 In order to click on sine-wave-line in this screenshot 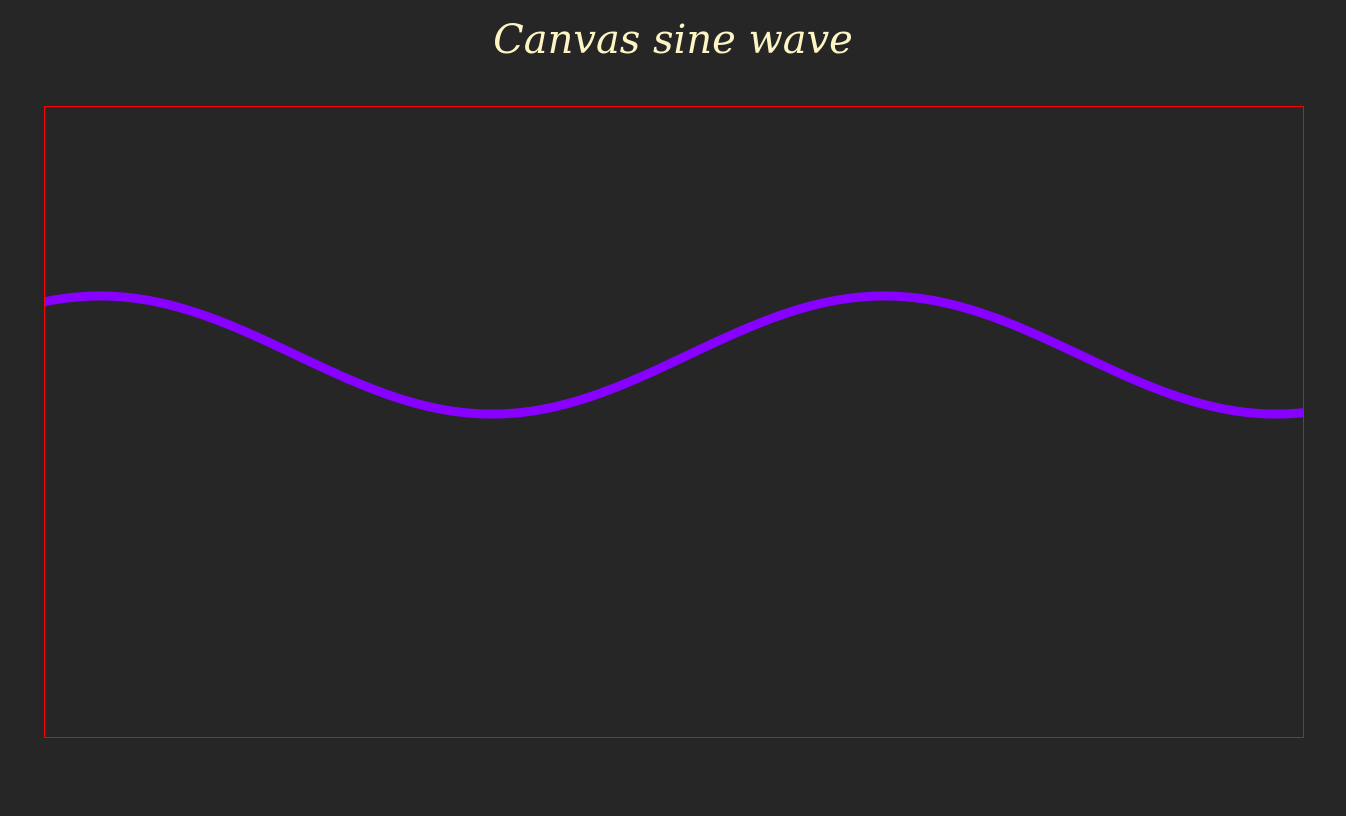, I will do `click(674, 355)`.